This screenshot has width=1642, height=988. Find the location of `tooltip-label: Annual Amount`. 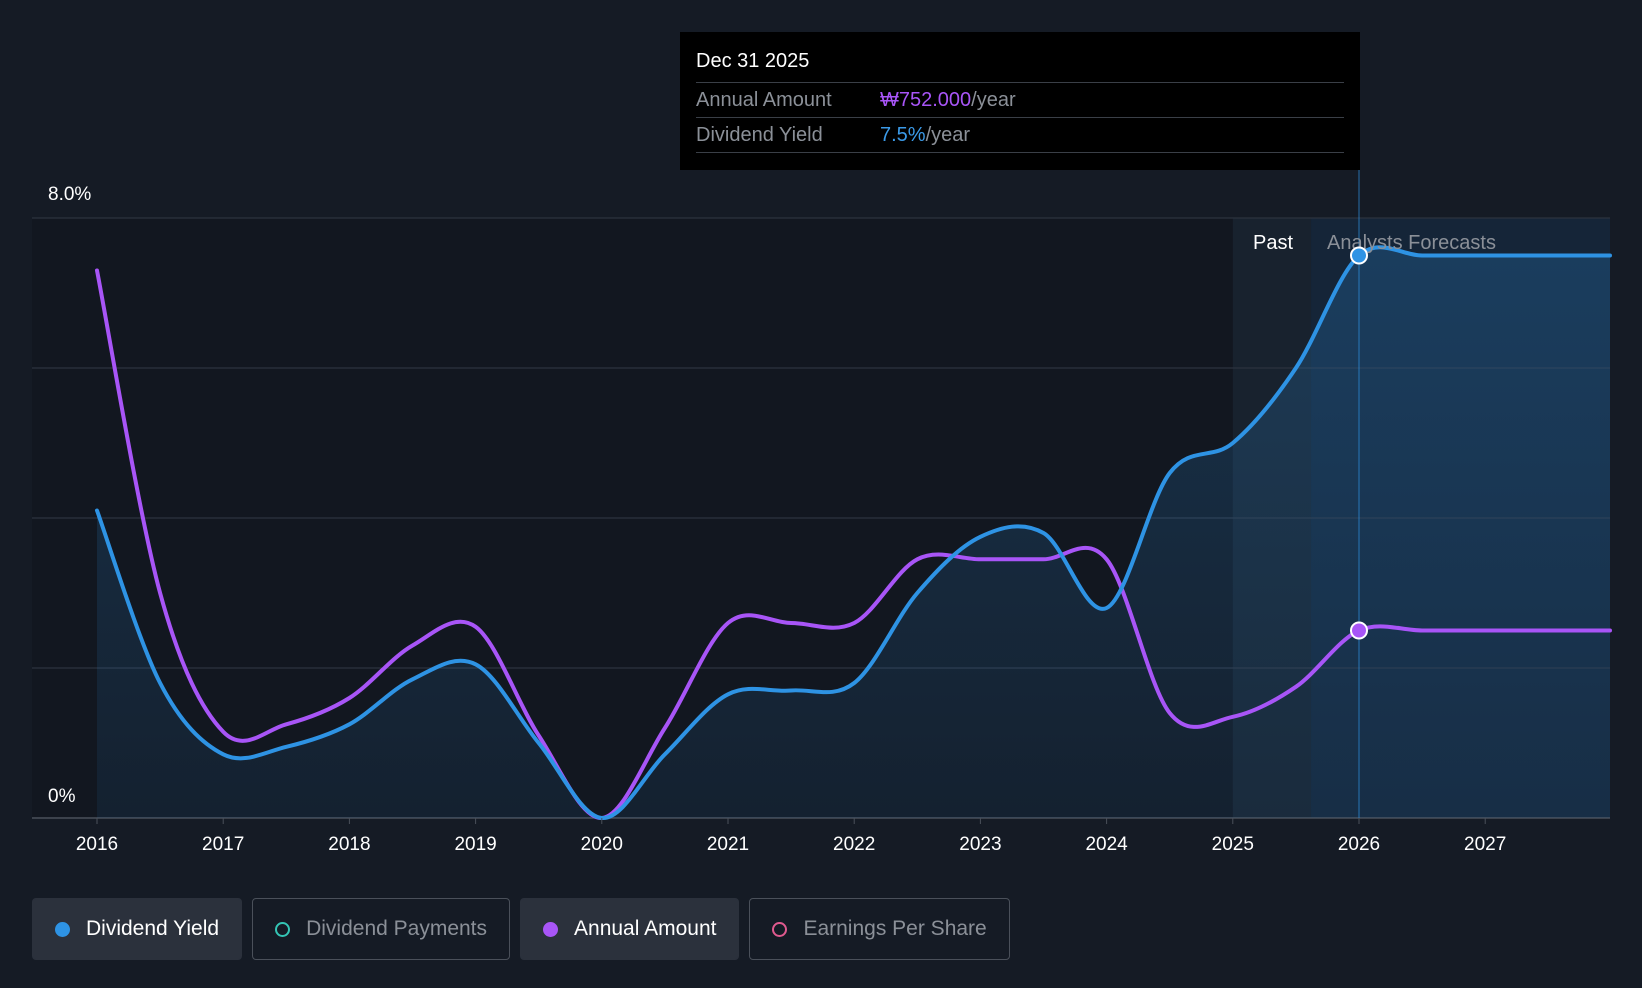

tooltip-label: Annual Amount is located at coordinates (764, 100).